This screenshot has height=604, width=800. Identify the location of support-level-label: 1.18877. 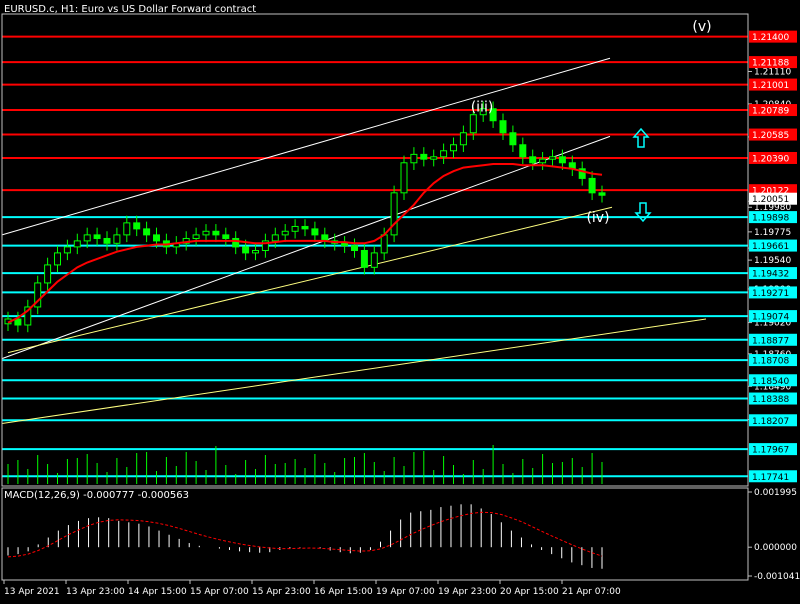
(770, 341).